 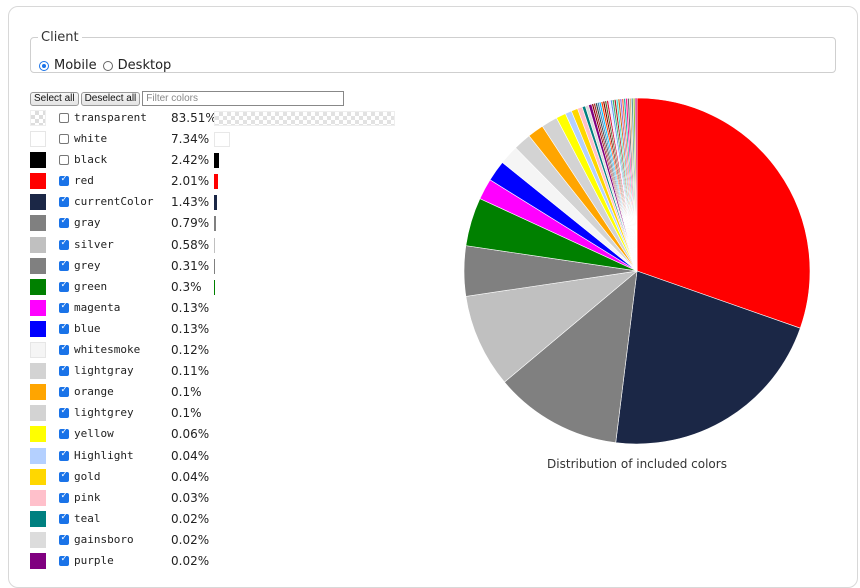 I want to click on color-percentage: 83.51%, so click(x=194, y=118).